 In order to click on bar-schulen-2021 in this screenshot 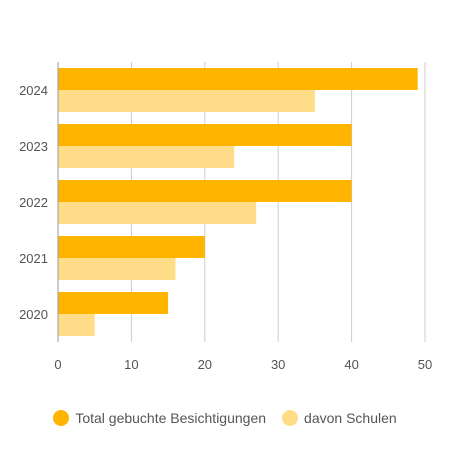, I will do `click(117, 269)`.